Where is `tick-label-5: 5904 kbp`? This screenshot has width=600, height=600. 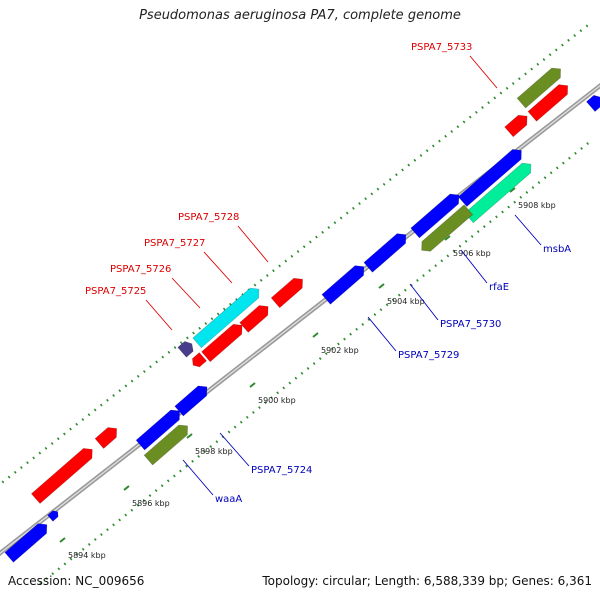
tick-label-5: 5904 kbp is located at coordinates (406, 301).